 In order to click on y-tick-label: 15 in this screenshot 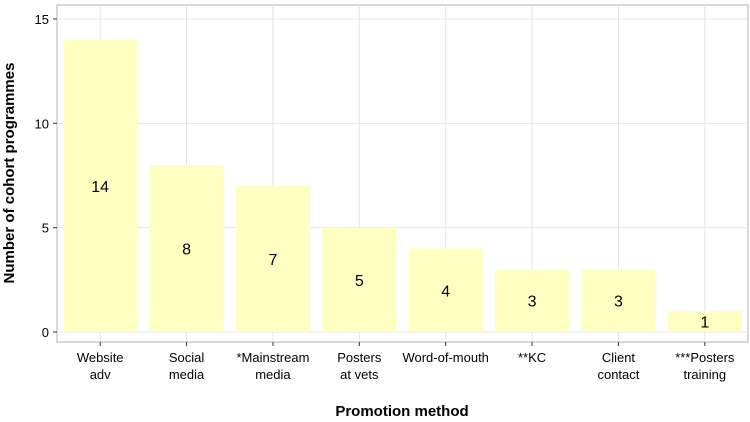, I will do `click(42, 19)`.